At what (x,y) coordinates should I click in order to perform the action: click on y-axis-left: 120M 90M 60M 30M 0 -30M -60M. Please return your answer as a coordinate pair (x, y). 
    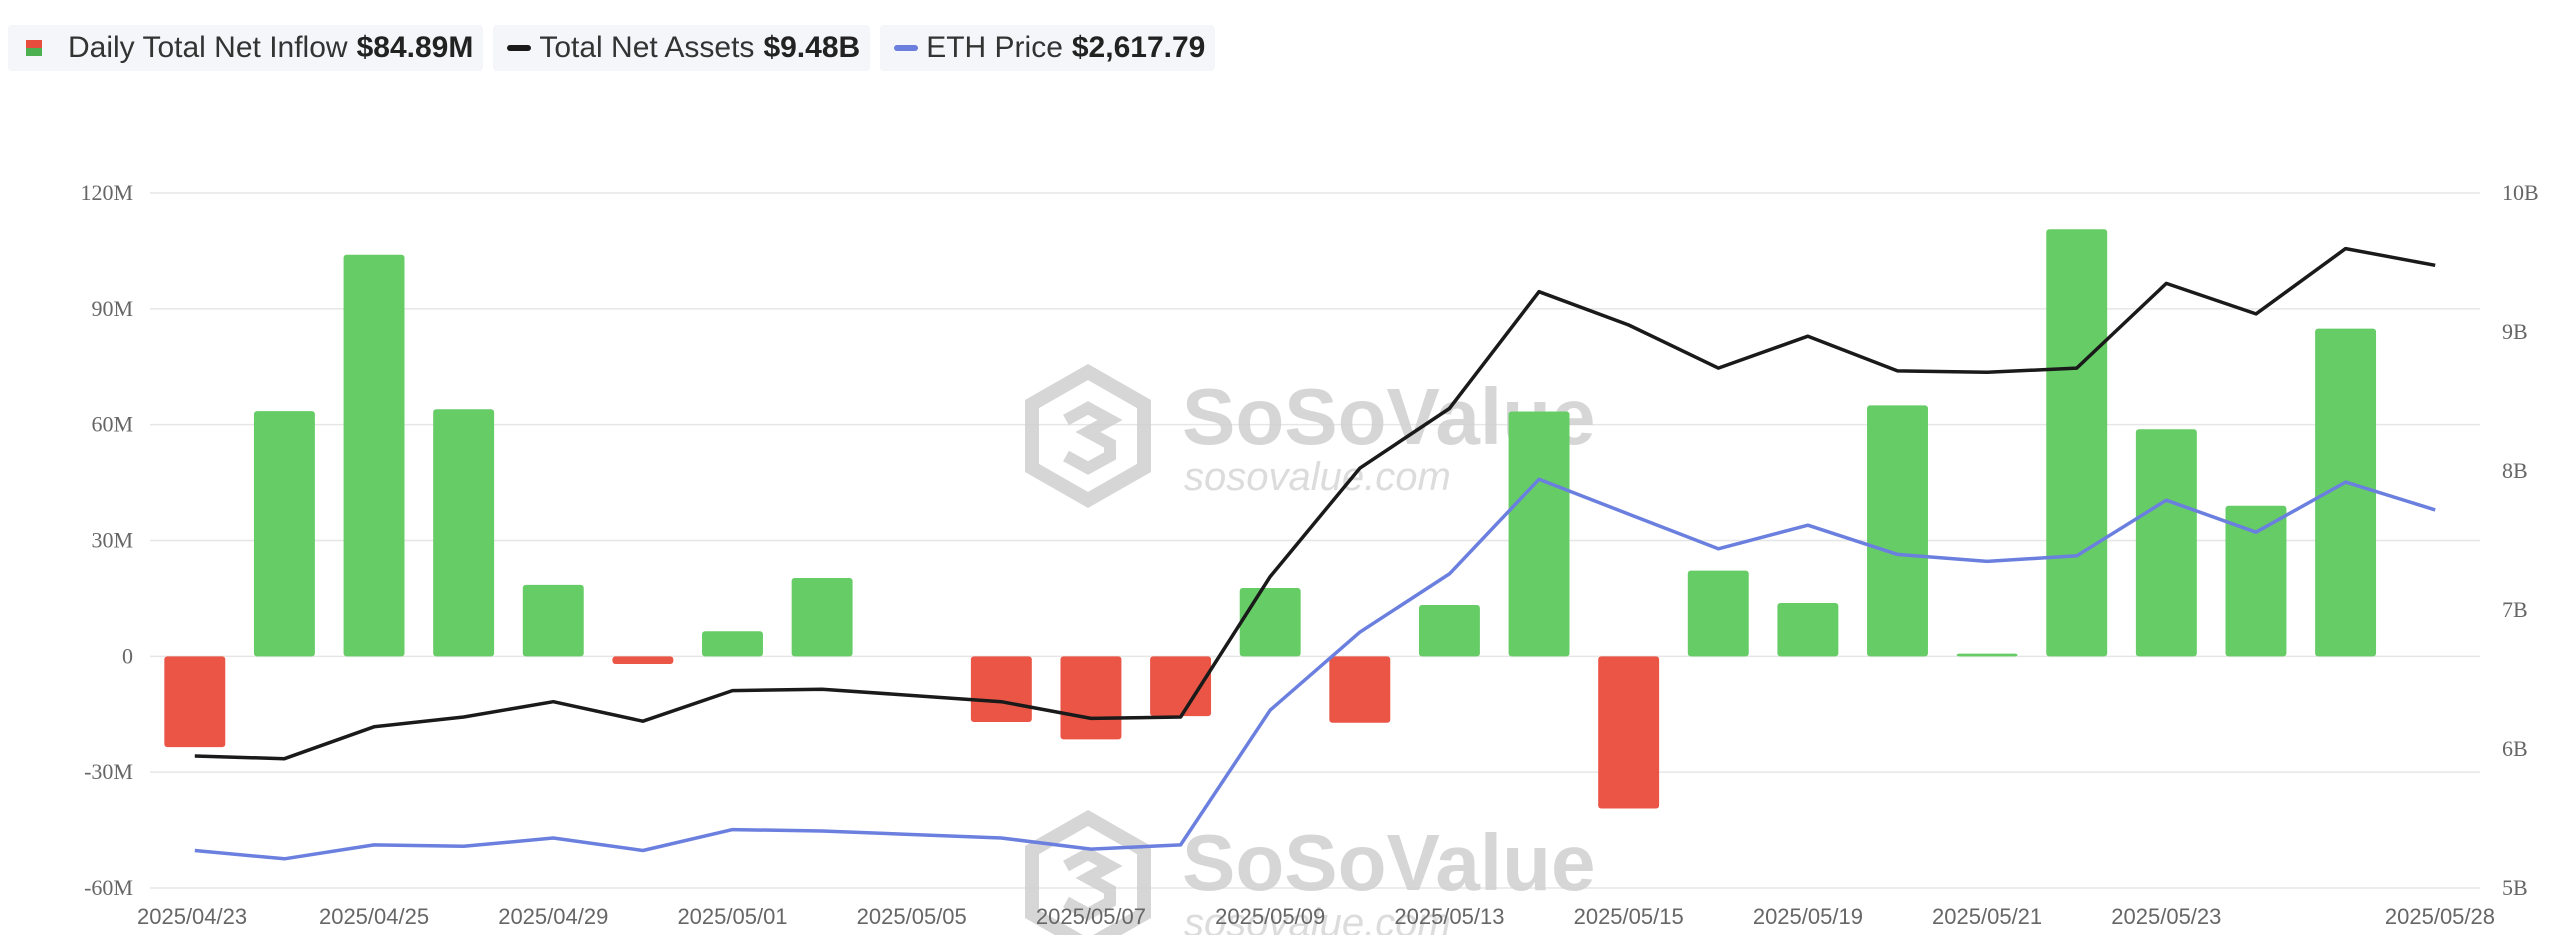
    Looking at the image, I should click on (106, 540).